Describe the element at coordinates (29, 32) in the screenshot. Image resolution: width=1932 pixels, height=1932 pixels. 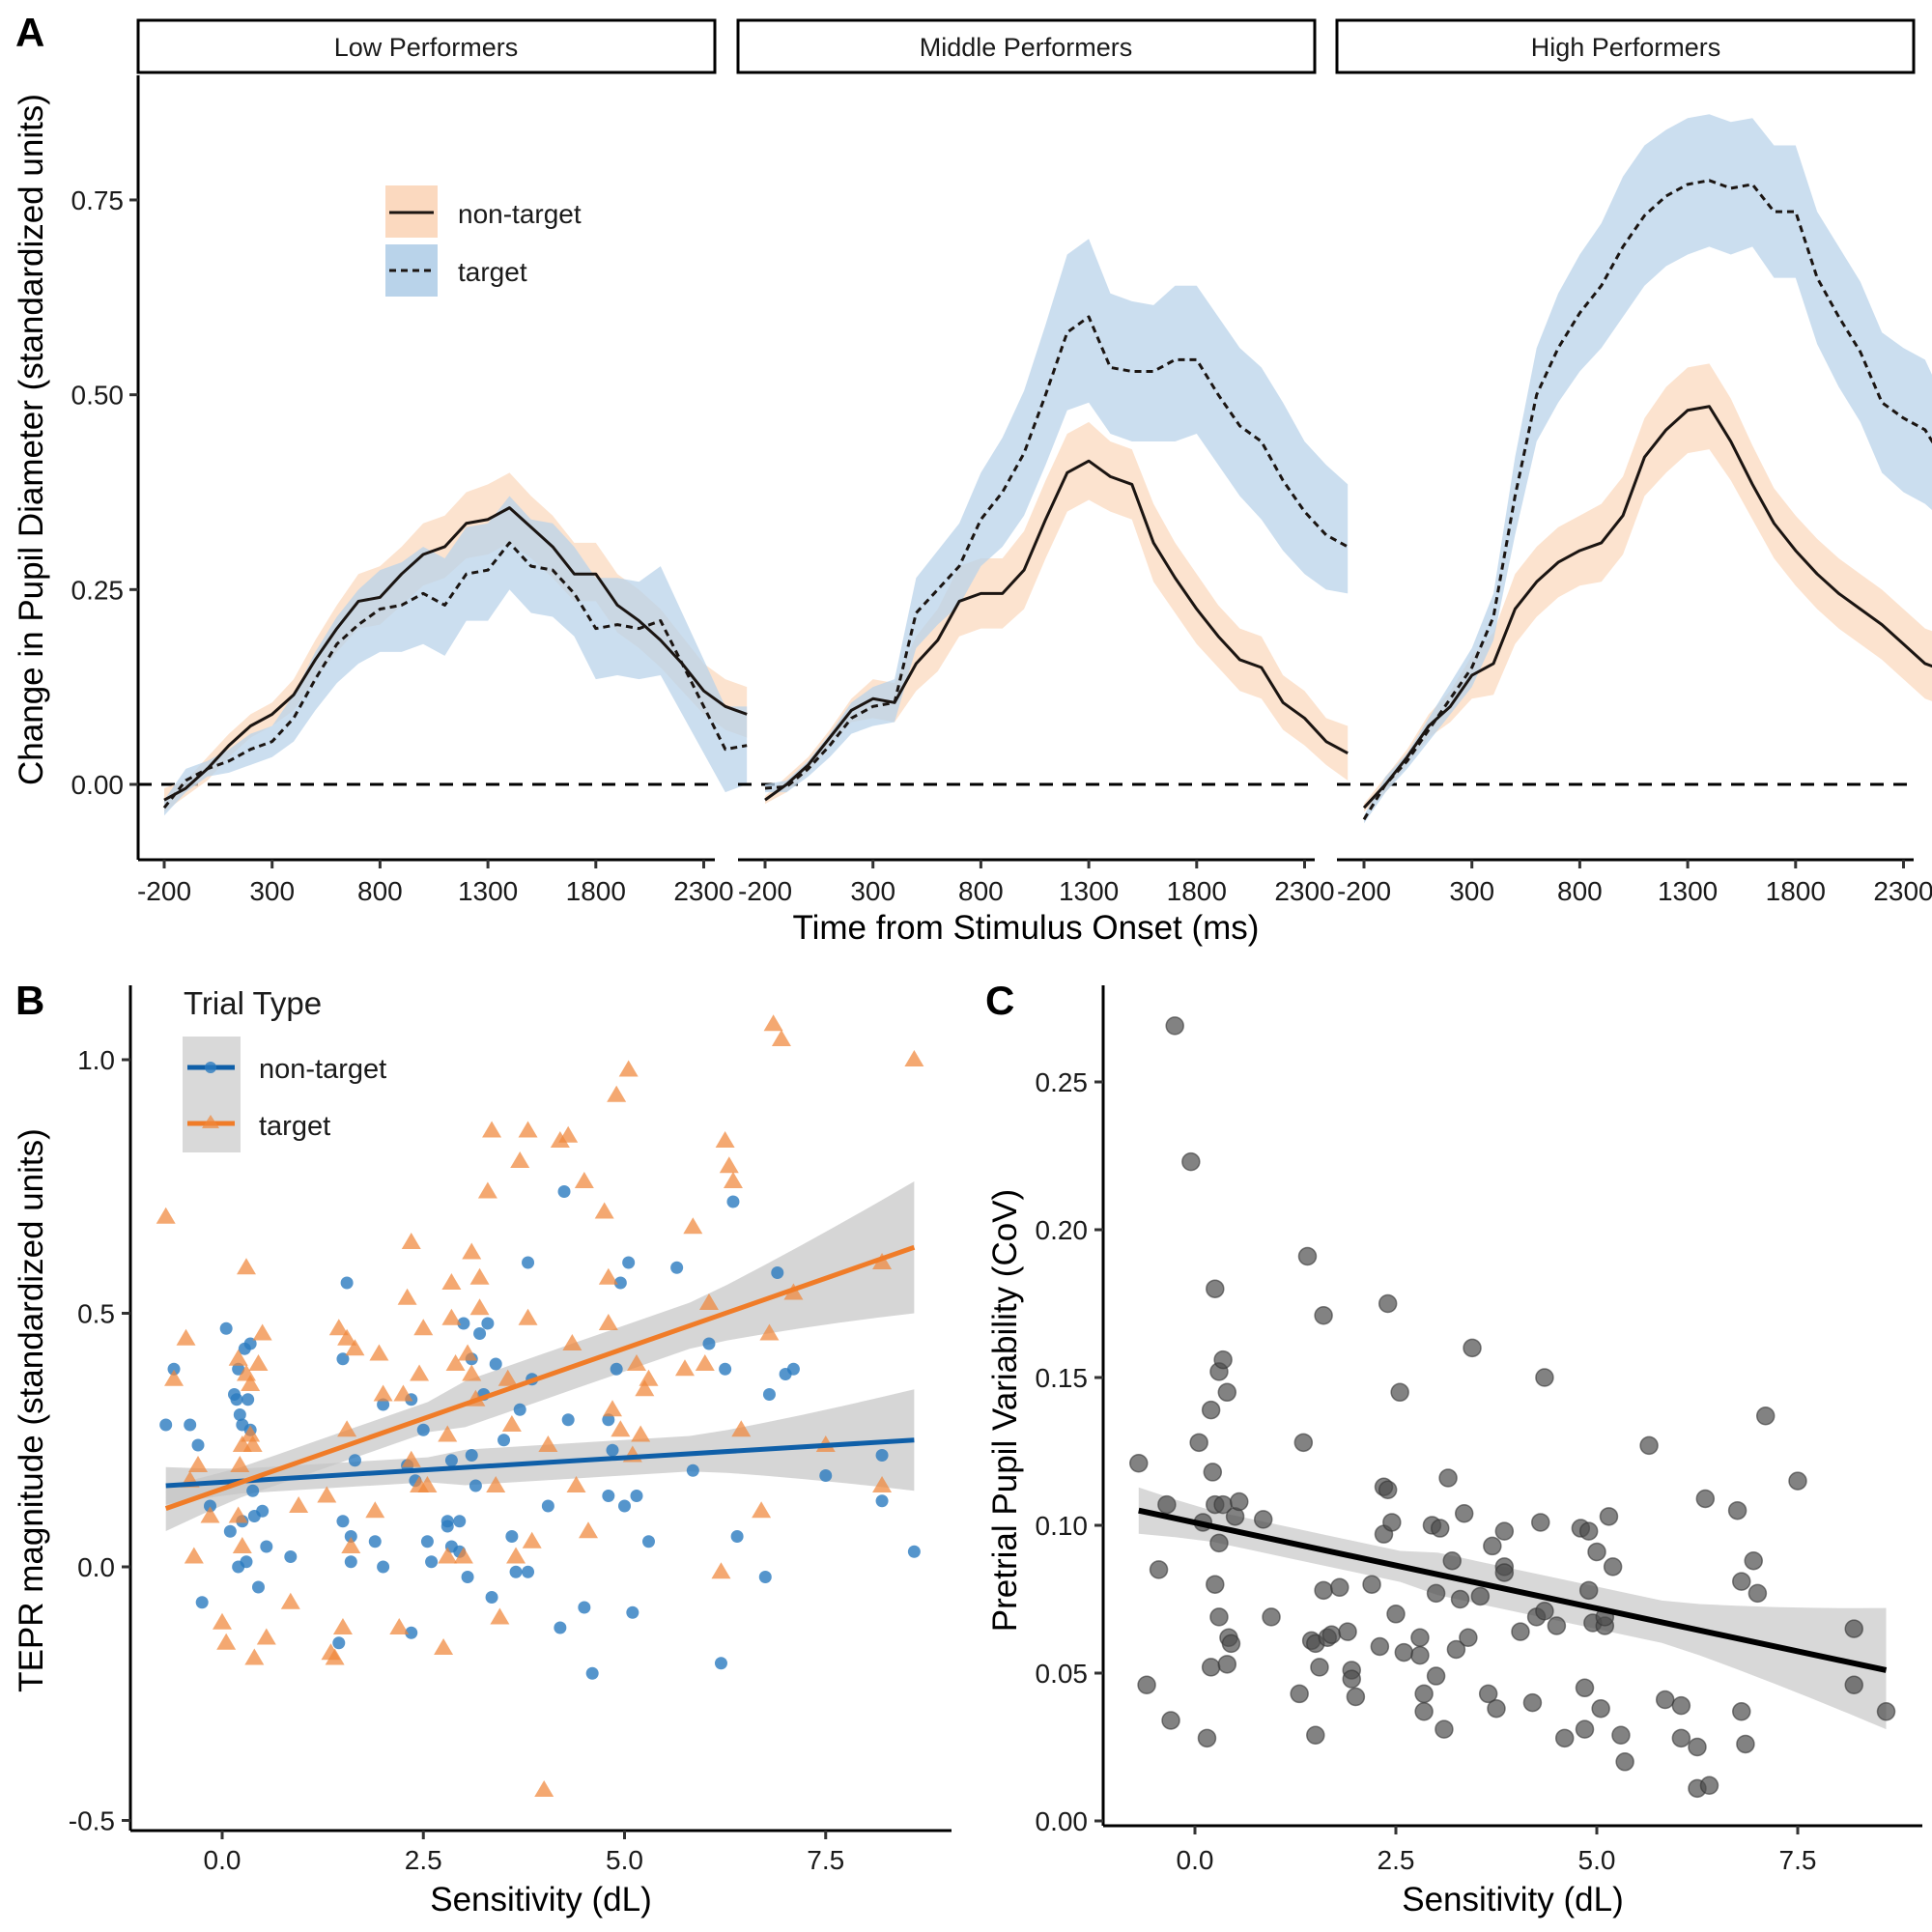
I see `panel-letter-a: A` at that location.